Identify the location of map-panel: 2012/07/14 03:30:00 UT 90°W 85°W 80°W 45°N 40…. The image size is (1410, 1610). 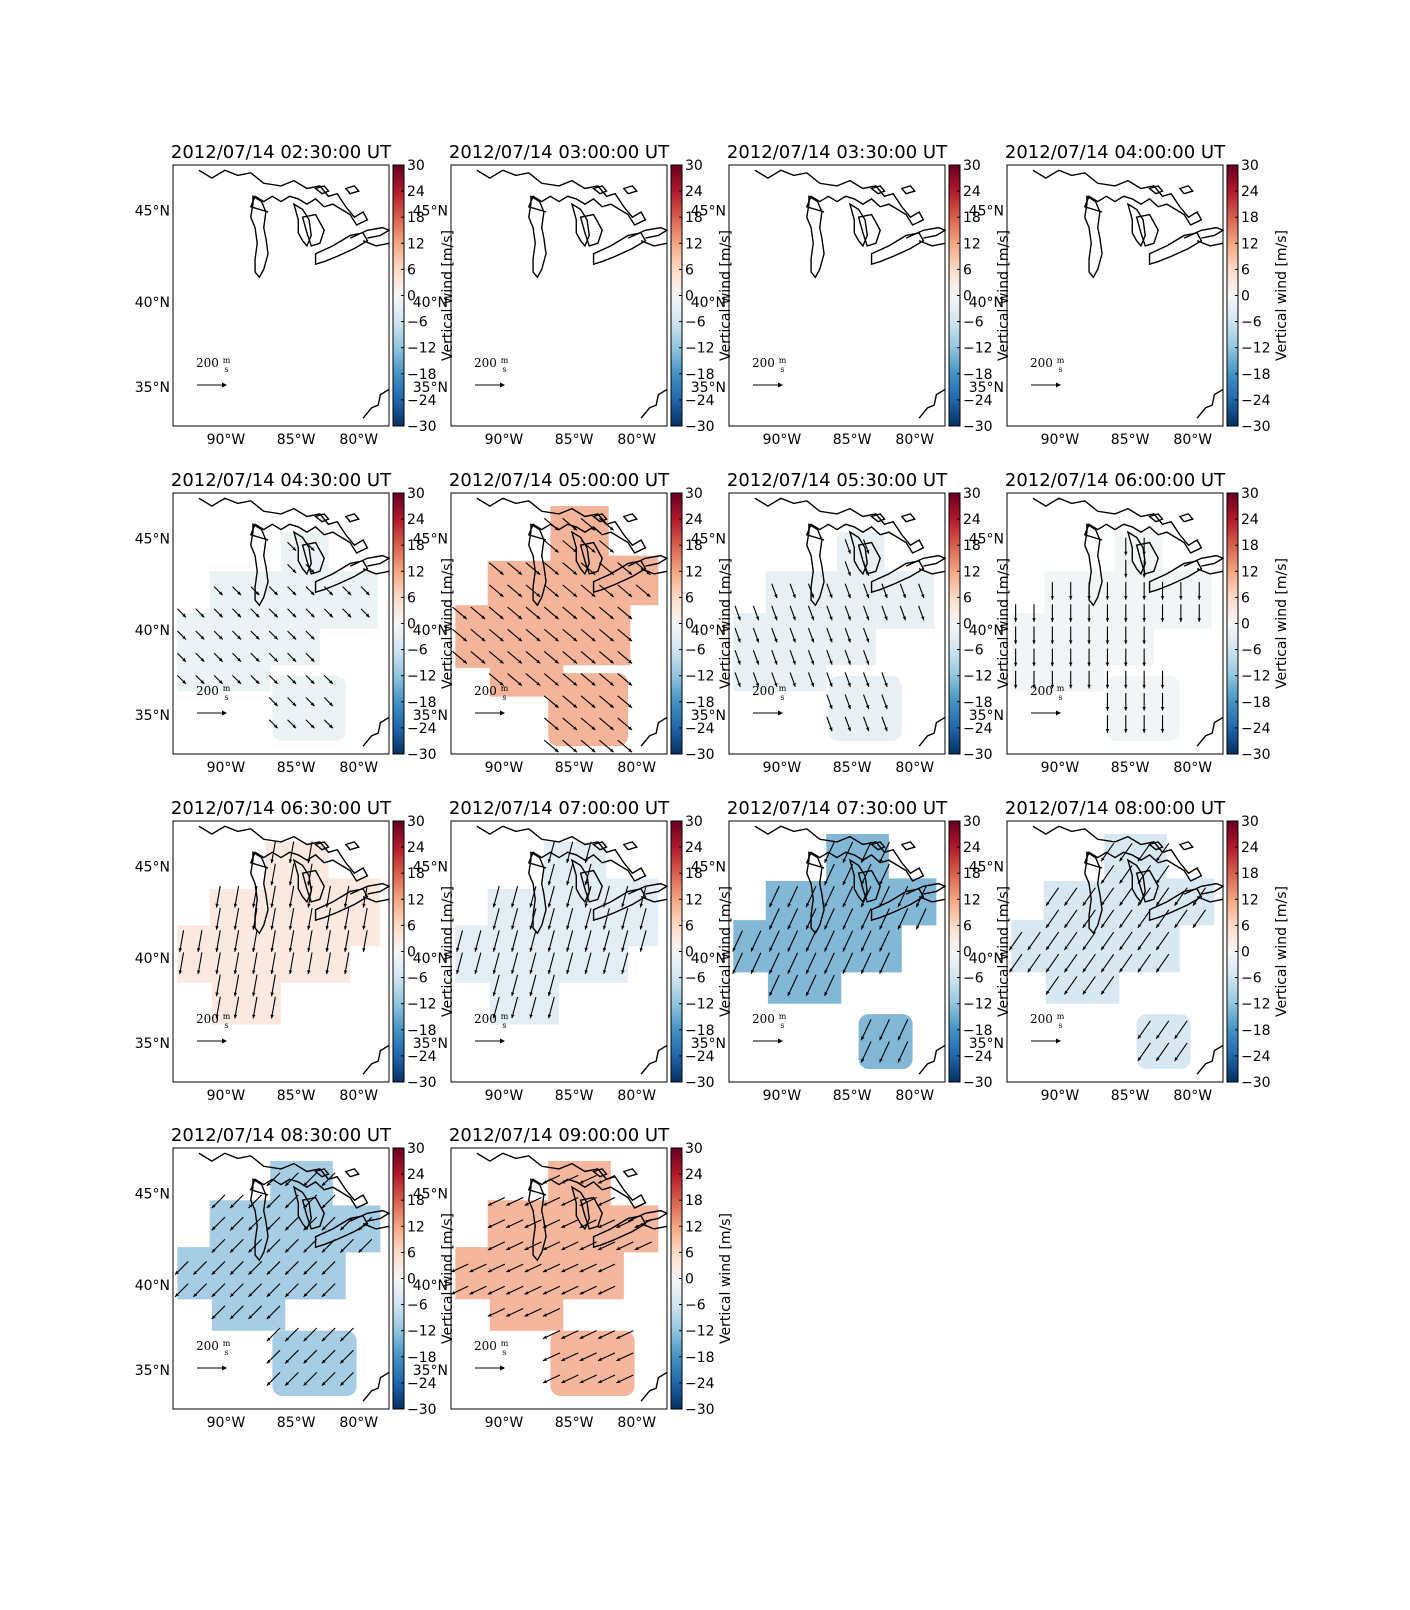
(851, 295).